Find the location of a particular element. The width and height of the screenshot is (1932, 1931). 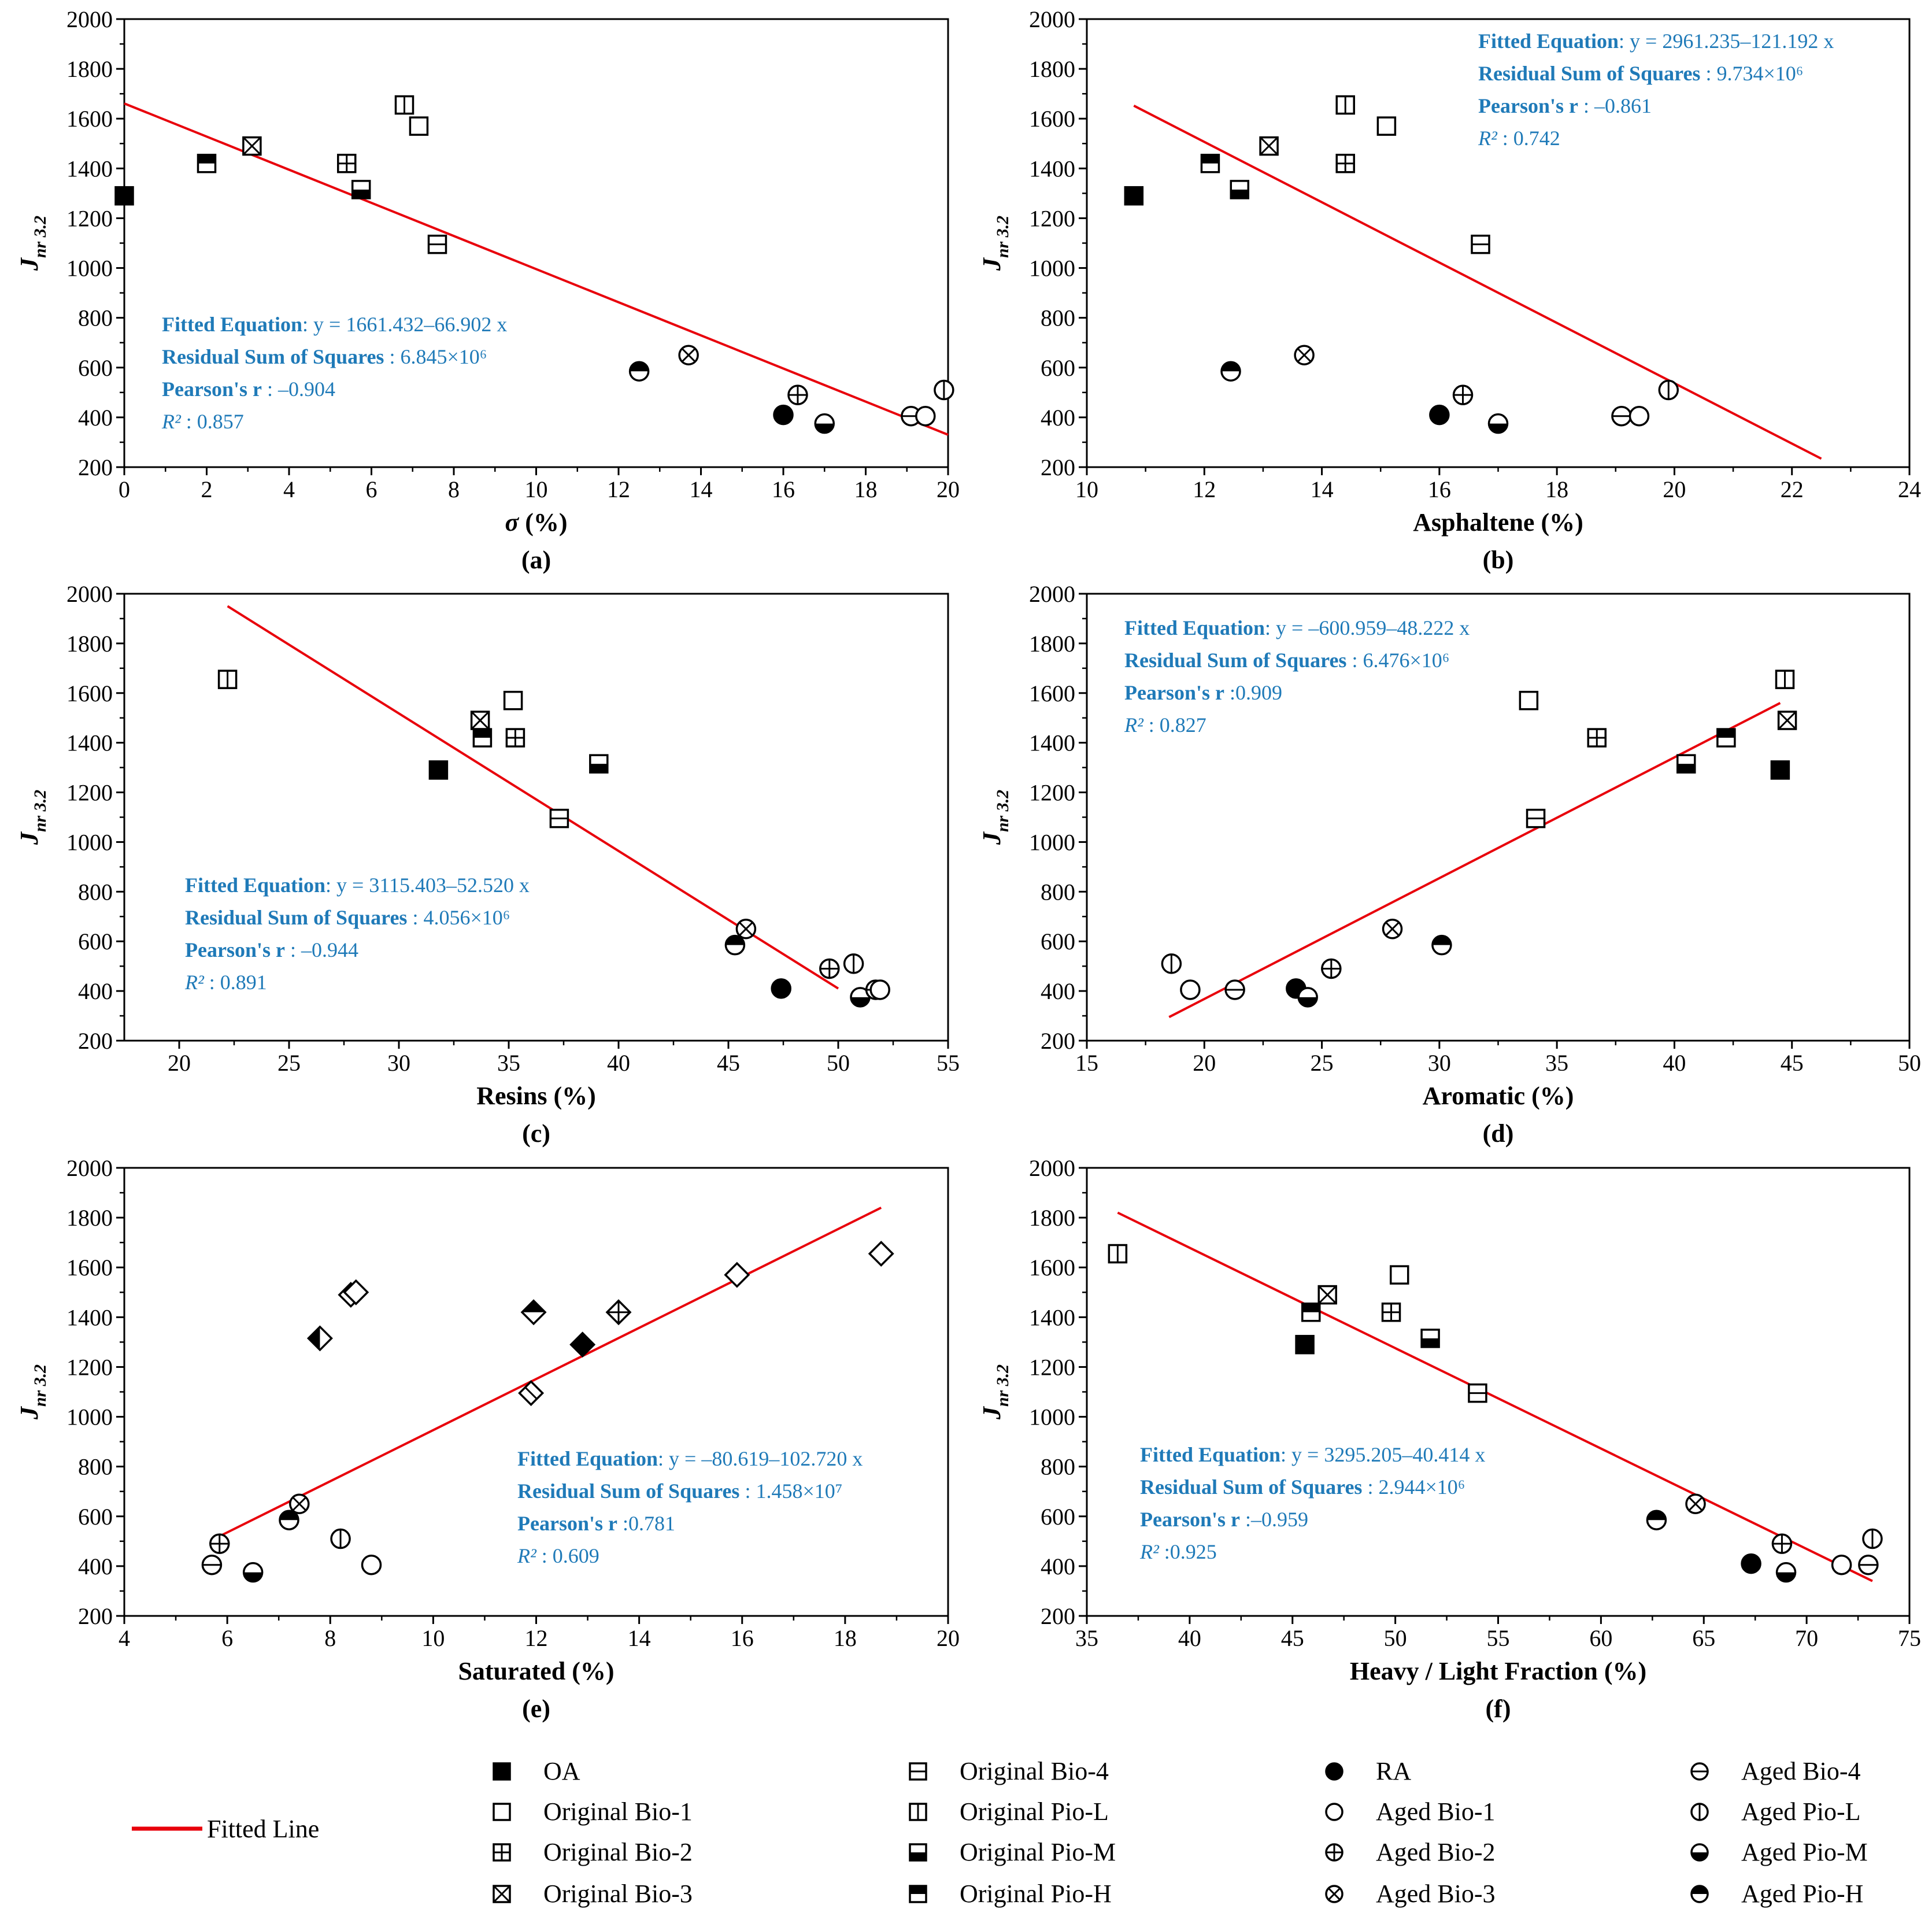

legend-label: Aged Bio-4 is located at coordinates (1801, 1771).